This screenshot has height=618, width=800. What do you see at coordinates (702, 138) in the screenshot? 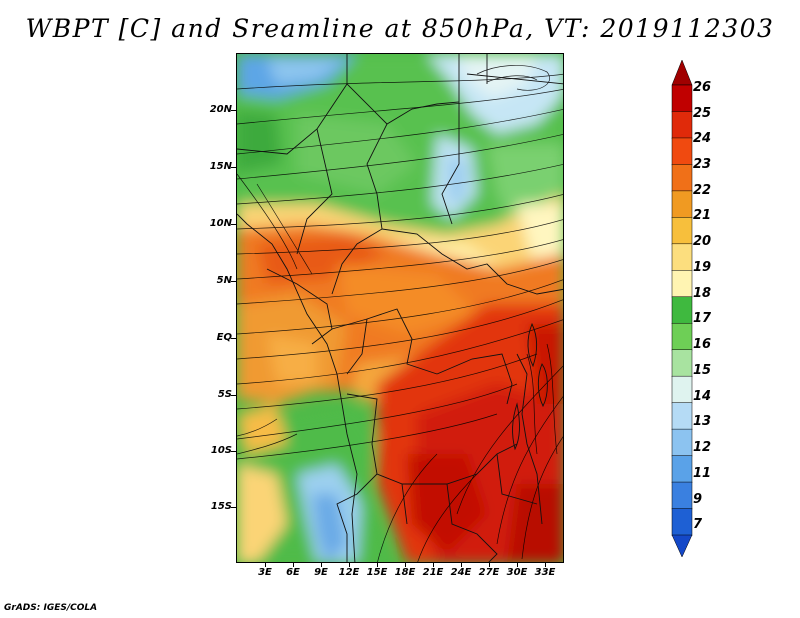
I see `colorbar-label-24: 24` at bounding box center [702, 138].